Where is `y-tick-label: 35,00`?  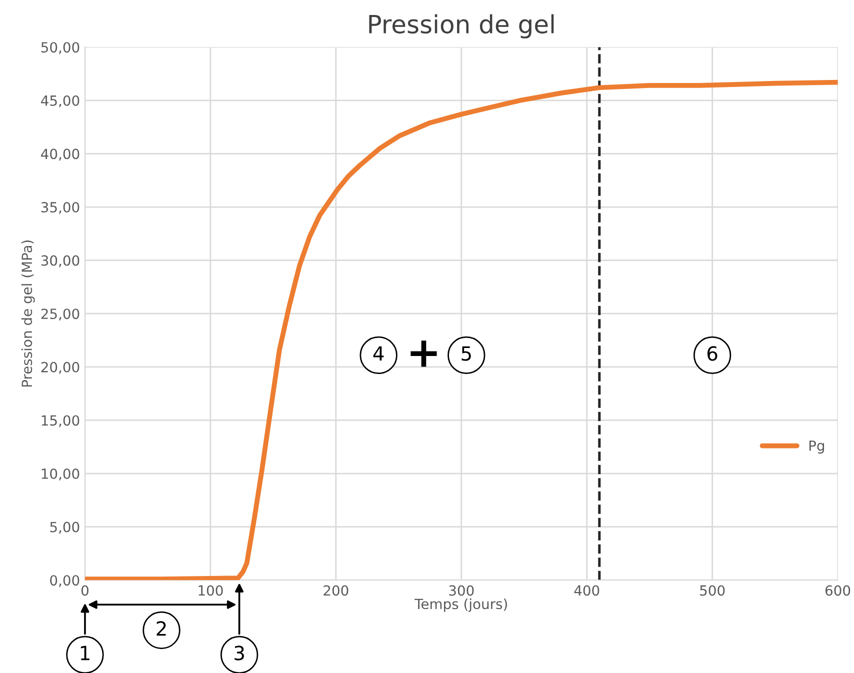
y-tick-label: 35,00 is located at coordinates (60, 208).